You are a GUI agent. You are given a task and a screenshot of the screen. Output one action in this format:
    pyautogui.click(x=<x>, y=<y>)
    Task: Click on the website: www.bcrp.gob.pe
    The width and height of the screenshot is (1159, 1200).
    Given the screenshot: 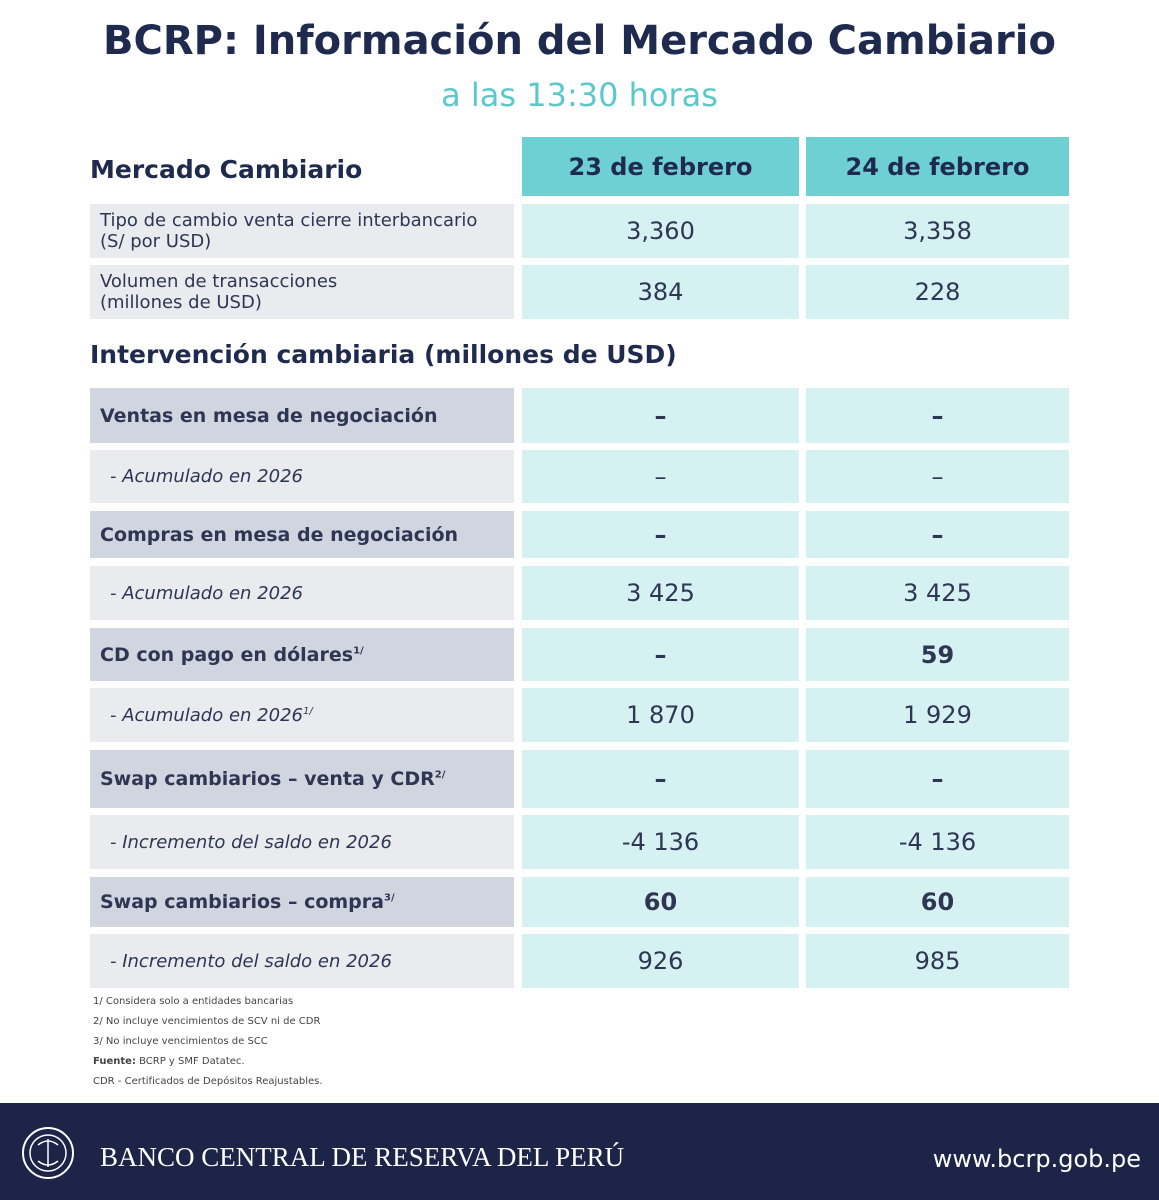 What is the action you would take?
    pyautogui.click(x=1036, y=1159)
    